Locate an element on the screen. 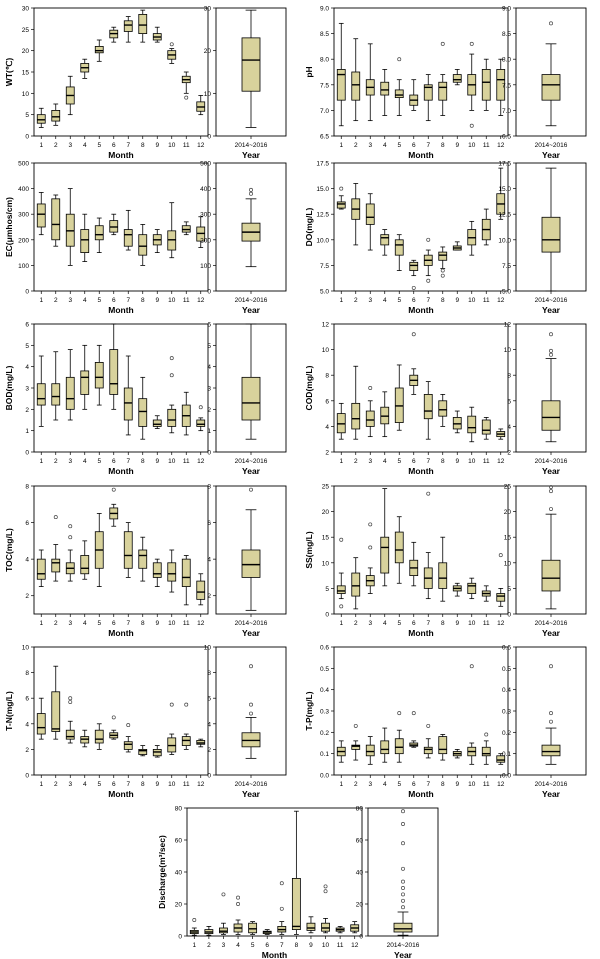 The height and width of the screenshot is (959, 600). y-axis-label: EC(μmhos/cm) is located at coordinates (9, 227).